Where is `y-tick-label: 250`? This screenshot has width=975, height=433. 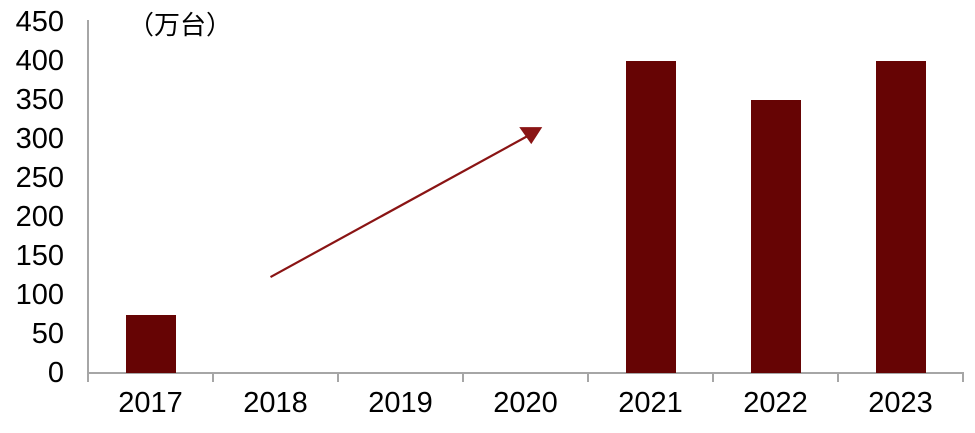
y-tick-label: 250 is located at coordinates (39, 178).